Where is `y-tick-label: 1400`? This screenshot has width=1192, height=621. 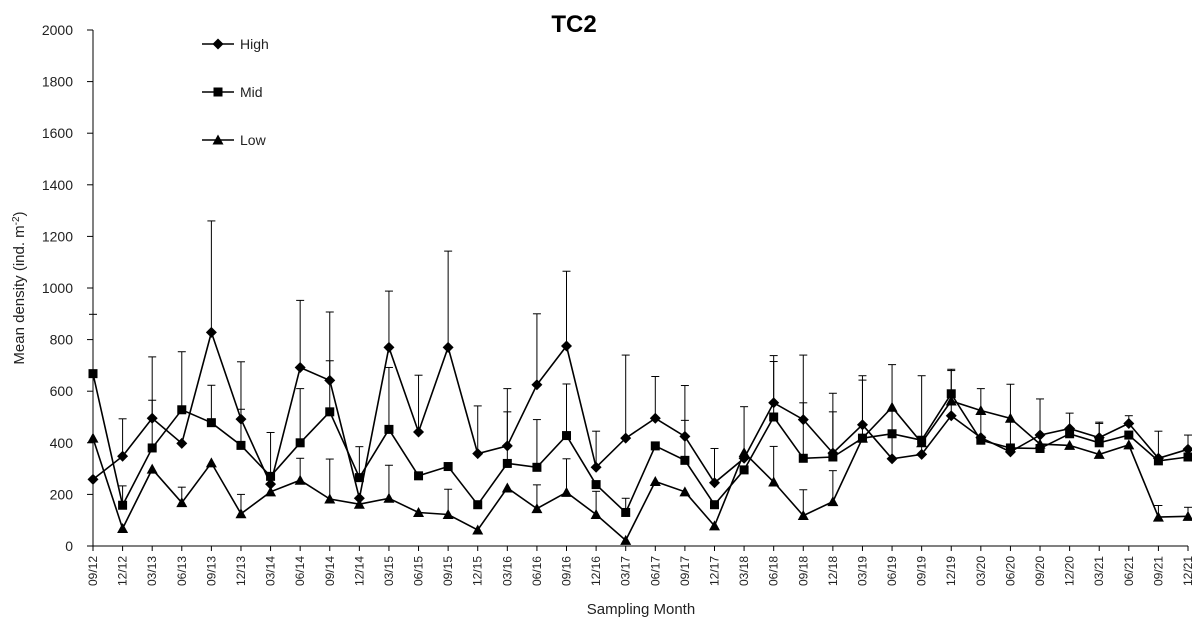
y-tick-label: 1400 is located at coordinates (57, 185).